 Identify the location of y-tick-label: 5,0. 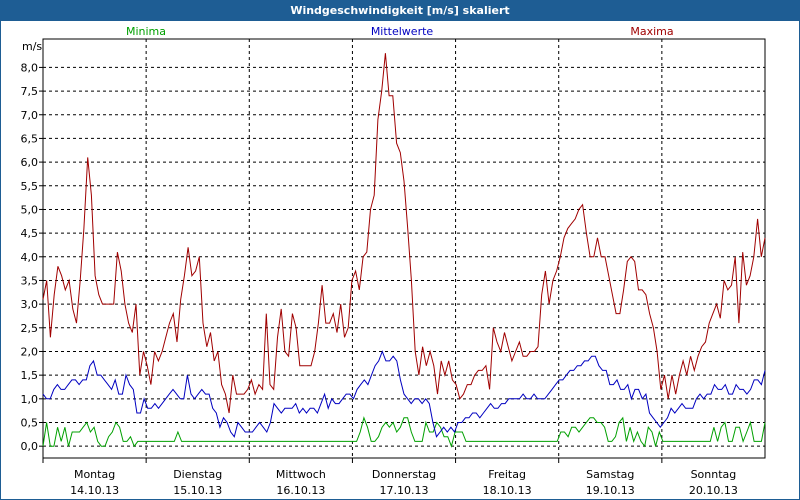
(30, 209).